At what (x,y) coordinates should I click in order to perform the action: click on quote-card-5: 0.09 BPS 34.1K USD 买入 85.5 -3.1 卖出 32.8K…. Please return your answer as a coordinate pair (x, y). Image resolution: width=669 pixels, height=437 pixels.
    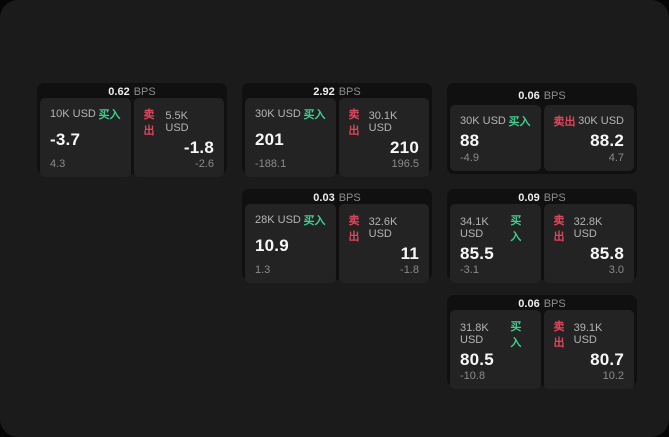
    Looking at the image, I should click on (542, 236).